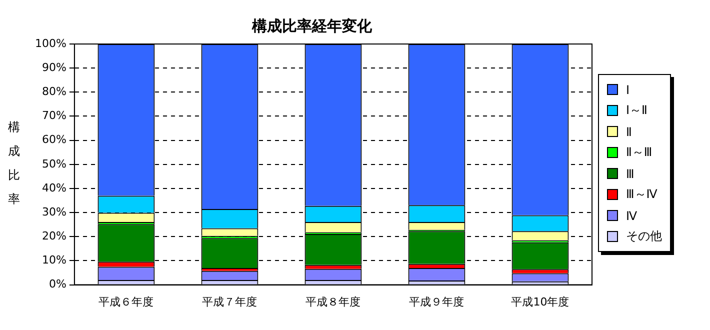  What do you see at coordinates (54, 163) in the screenshot?
I see `y-tick-label: 50%` at bounding box center [54, 163].